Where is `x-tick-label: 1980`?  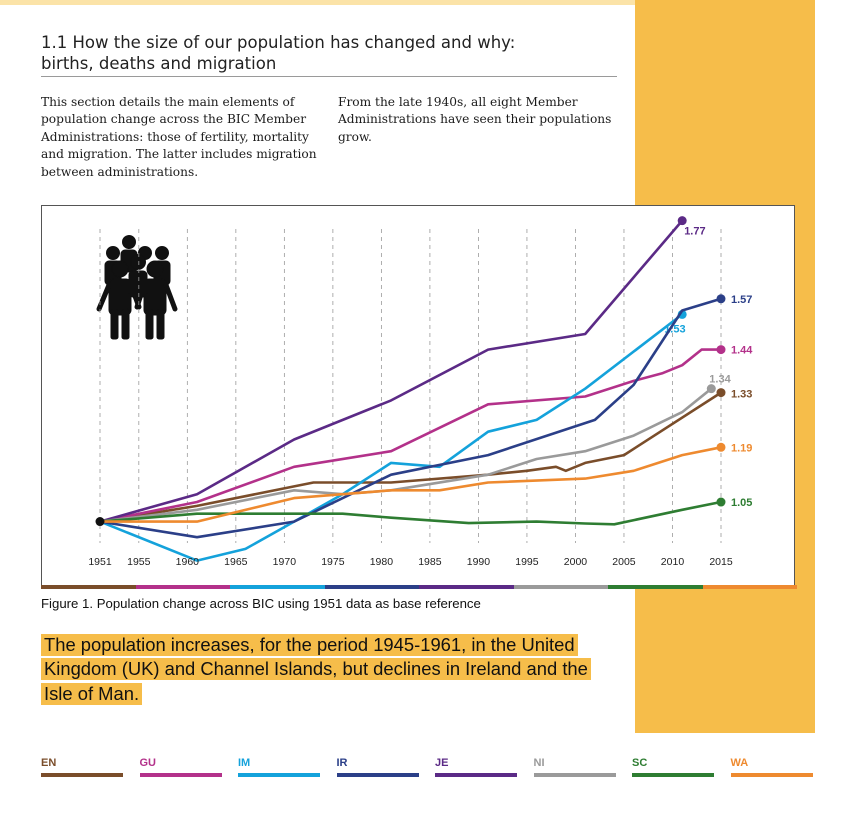 x-tick-label: 1980 is located at coordinates (382, 562).